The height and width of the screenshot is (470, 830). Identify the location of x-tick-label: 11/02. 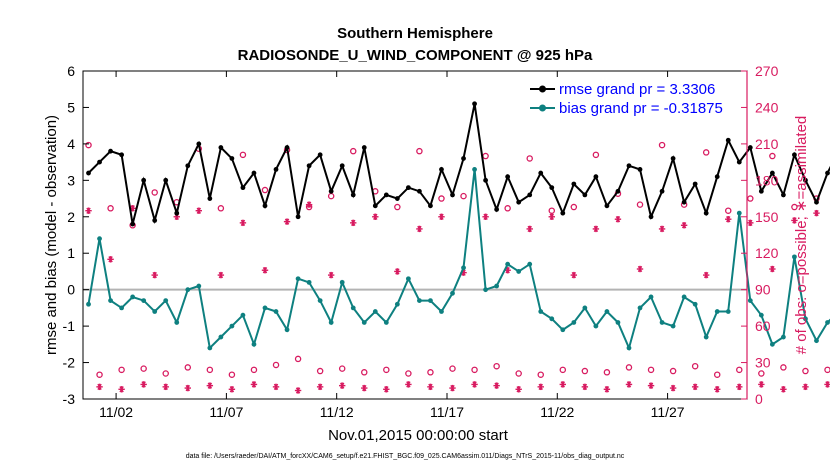
(116, 412).